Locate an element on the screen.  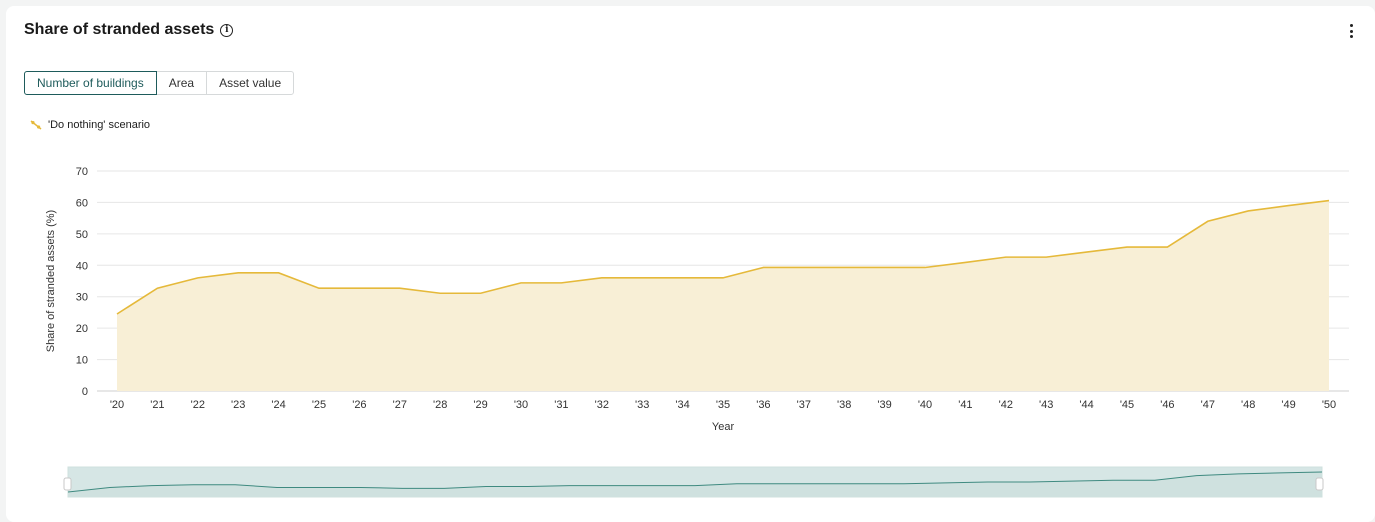
x-tick-label: '21 is located at coordinates (157, 405).